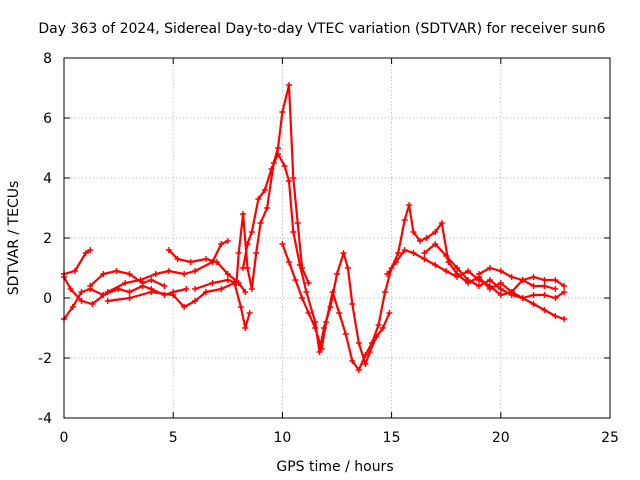  Describe the element at coordinates (45, 359) in the screenshot. I see `y-tick-label: -2` at that location.